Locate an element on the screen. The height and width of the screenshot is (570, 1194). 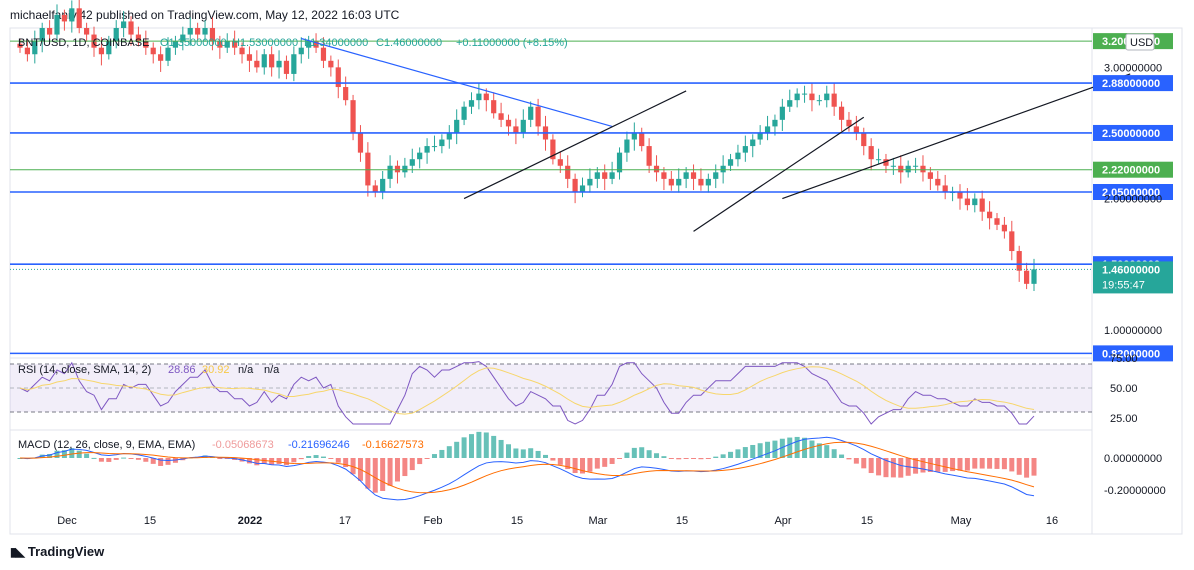
time-tick-label: Dec is located at coordinates (67, 521).